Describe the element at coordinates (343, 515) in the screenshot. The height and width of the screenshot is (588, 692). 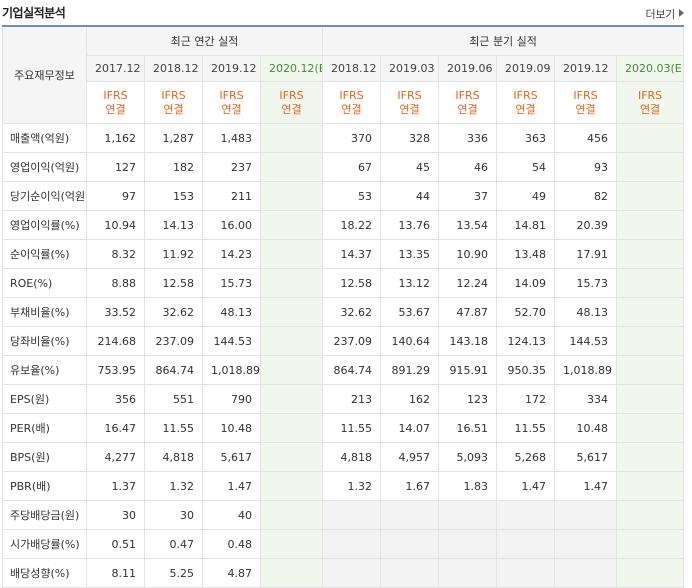
I see `table-row: 주당배당금(원) 30 30 40` at that location.